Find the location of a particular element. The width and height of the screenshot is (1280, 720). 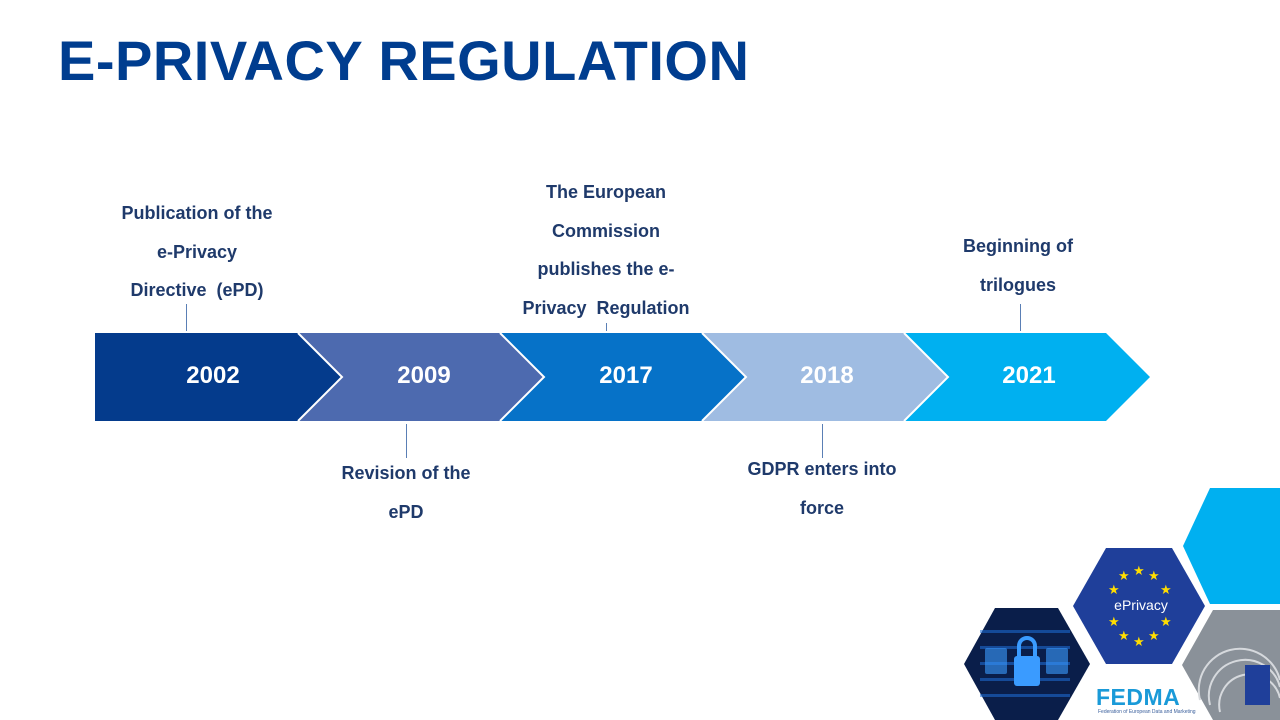

event-line: trilogues is located at coordinates (1017, 284).